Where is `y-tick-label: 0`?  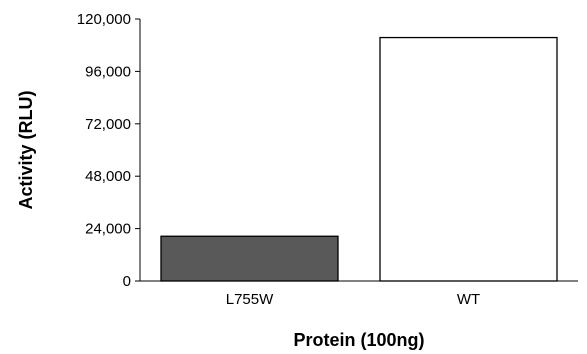
y-tick-label: 0 is located at coordinates (127, 281).